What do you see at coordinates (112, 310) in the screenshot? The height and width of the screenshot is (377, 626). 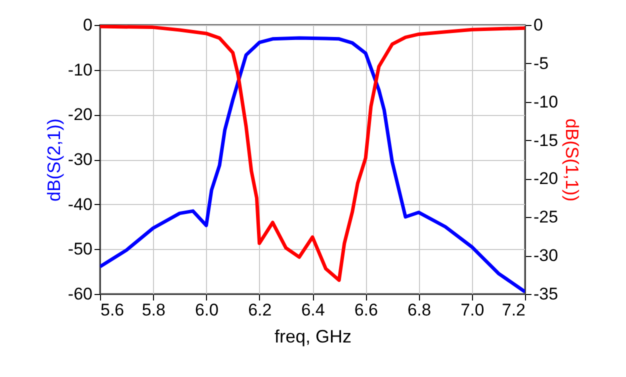 I see `x-tick-label: 5.6` at bounding box center [112, 310].